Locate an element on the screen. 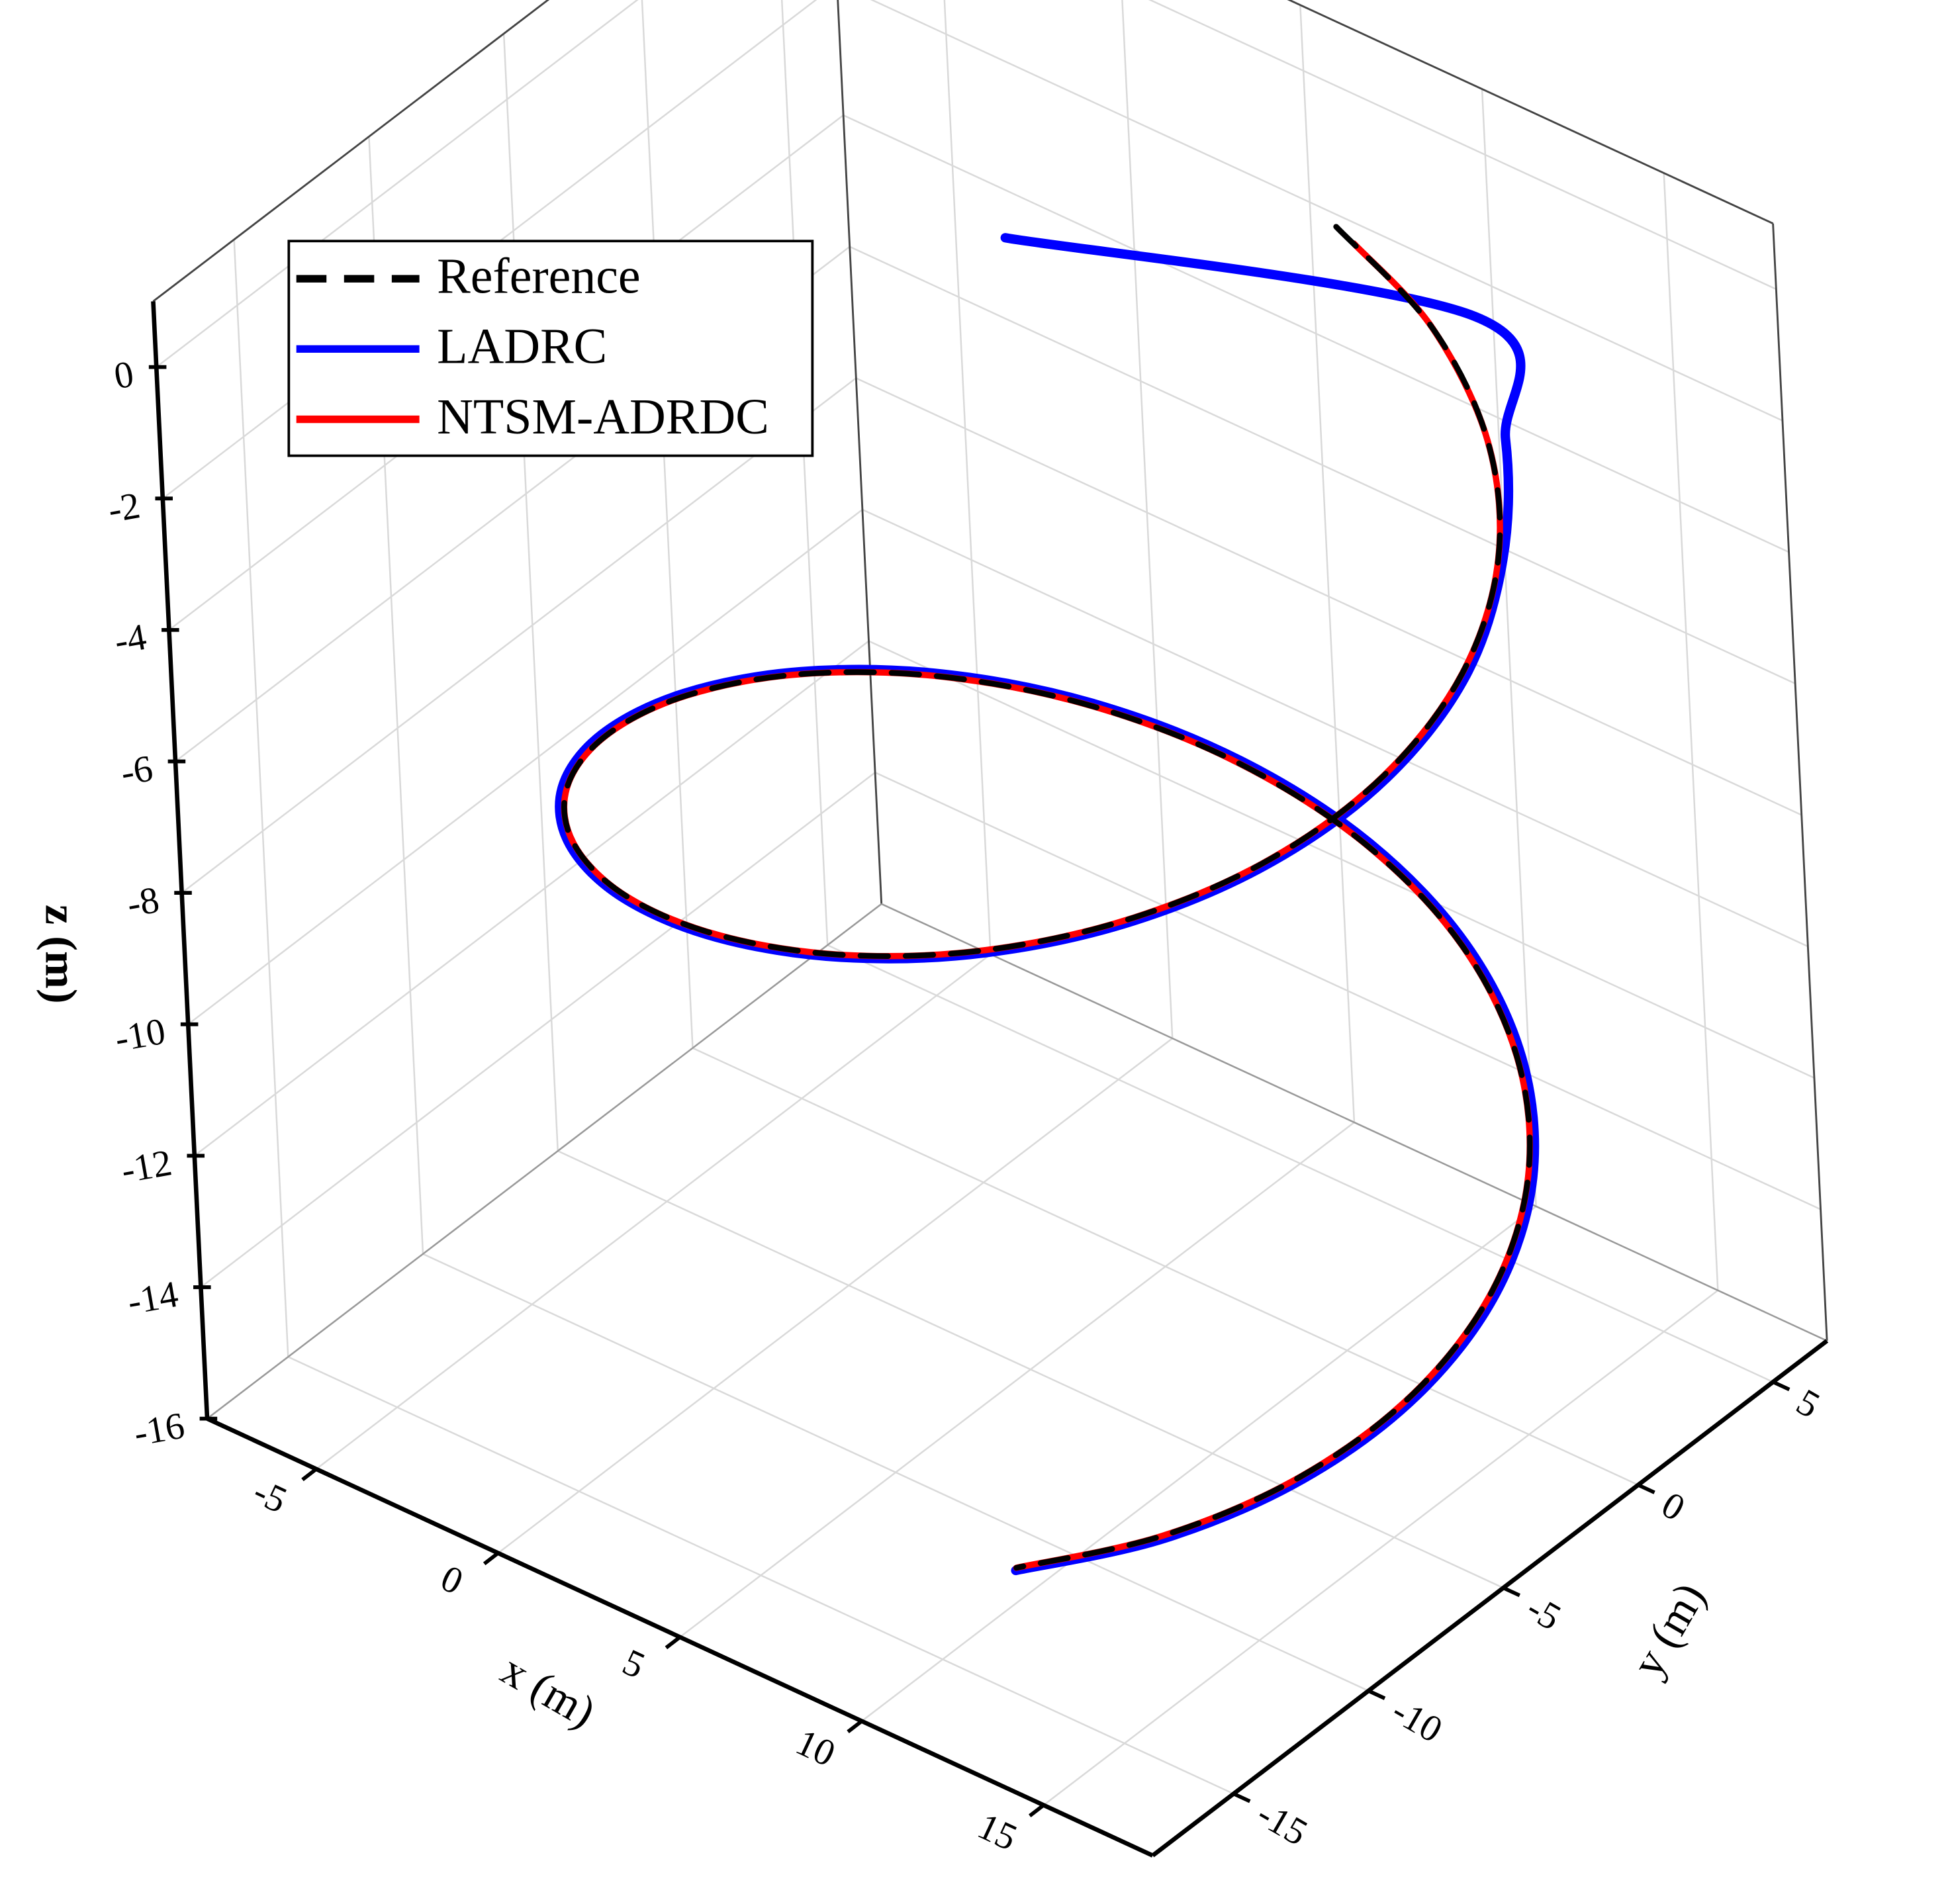  z-tick-label: -12 is located at coordinates (146, 1166).